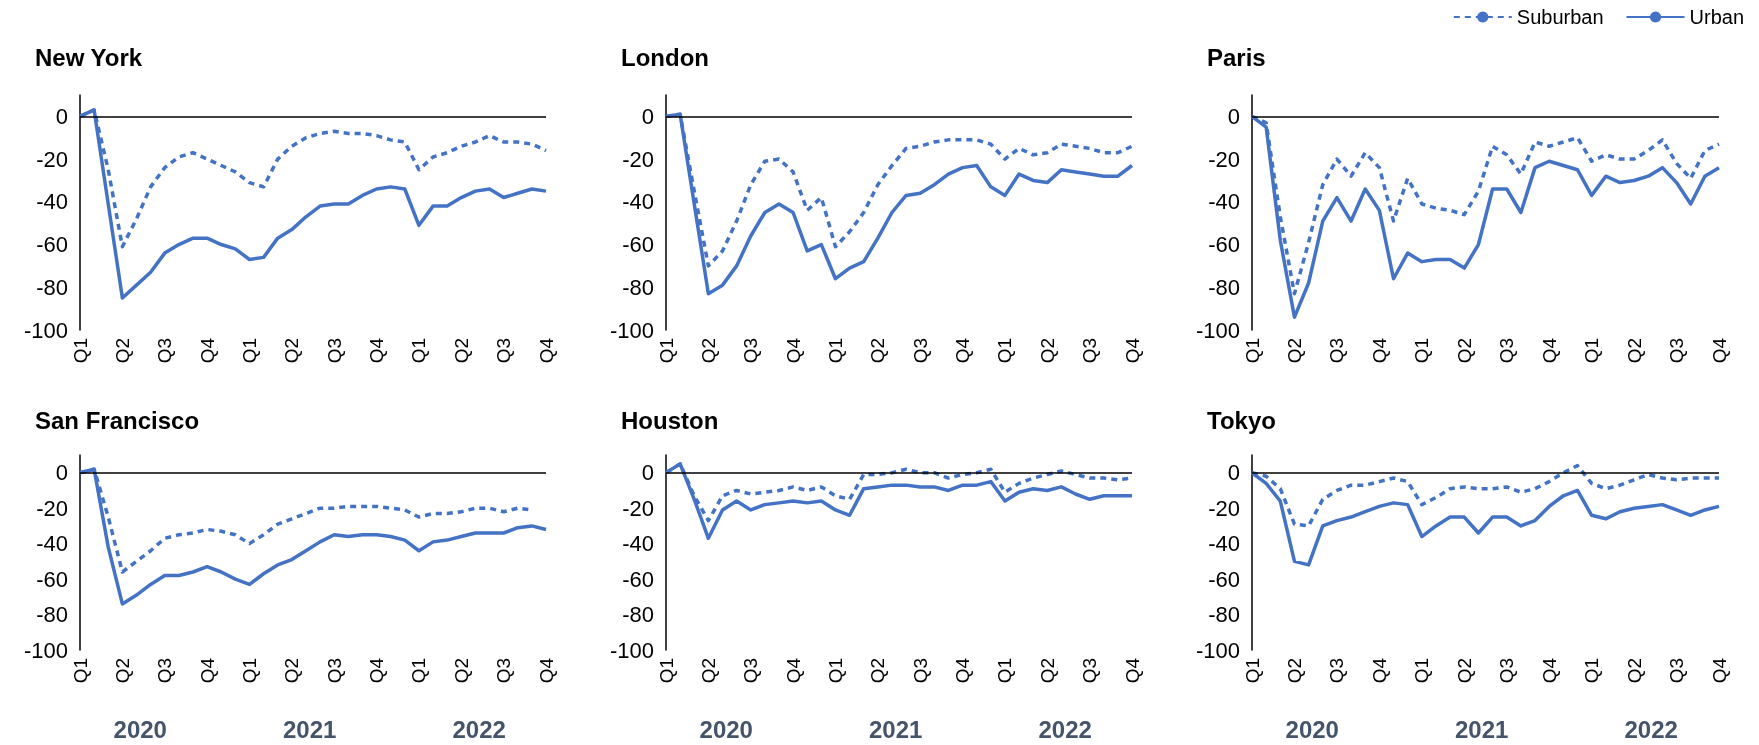 This screenshot has width=1759, height=745. What do you see at coordinates (1241, 420) in the screenshot?
I see `chart-title: Tokyo` at bounding box center [1241, 420].